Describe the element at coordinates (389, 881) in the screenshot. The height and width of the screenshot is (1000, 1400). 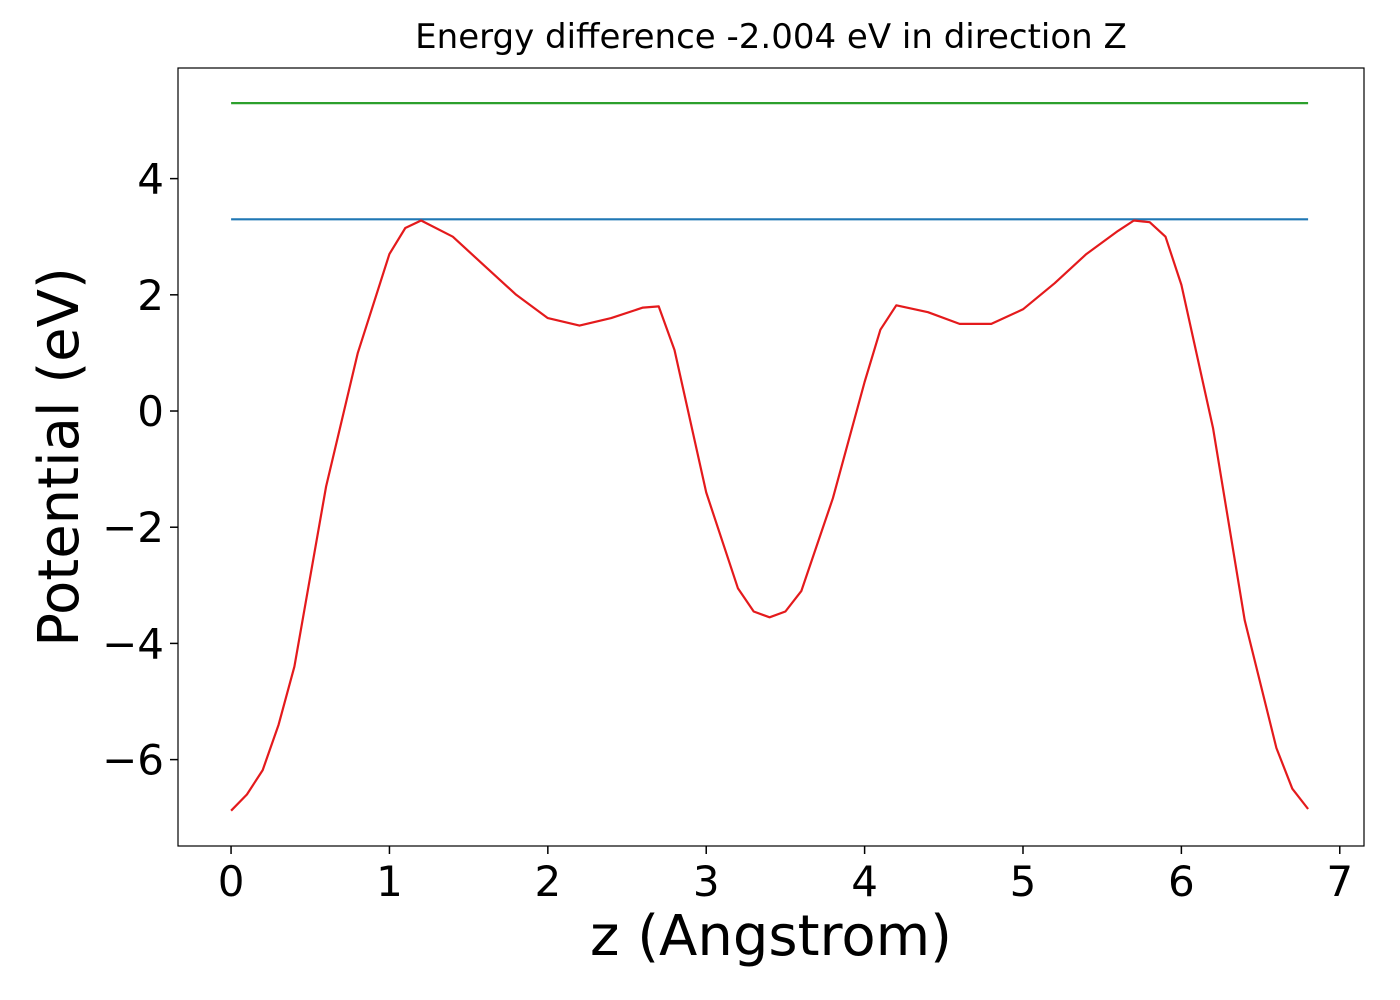
I see `x-tick-label: 1` at that location.